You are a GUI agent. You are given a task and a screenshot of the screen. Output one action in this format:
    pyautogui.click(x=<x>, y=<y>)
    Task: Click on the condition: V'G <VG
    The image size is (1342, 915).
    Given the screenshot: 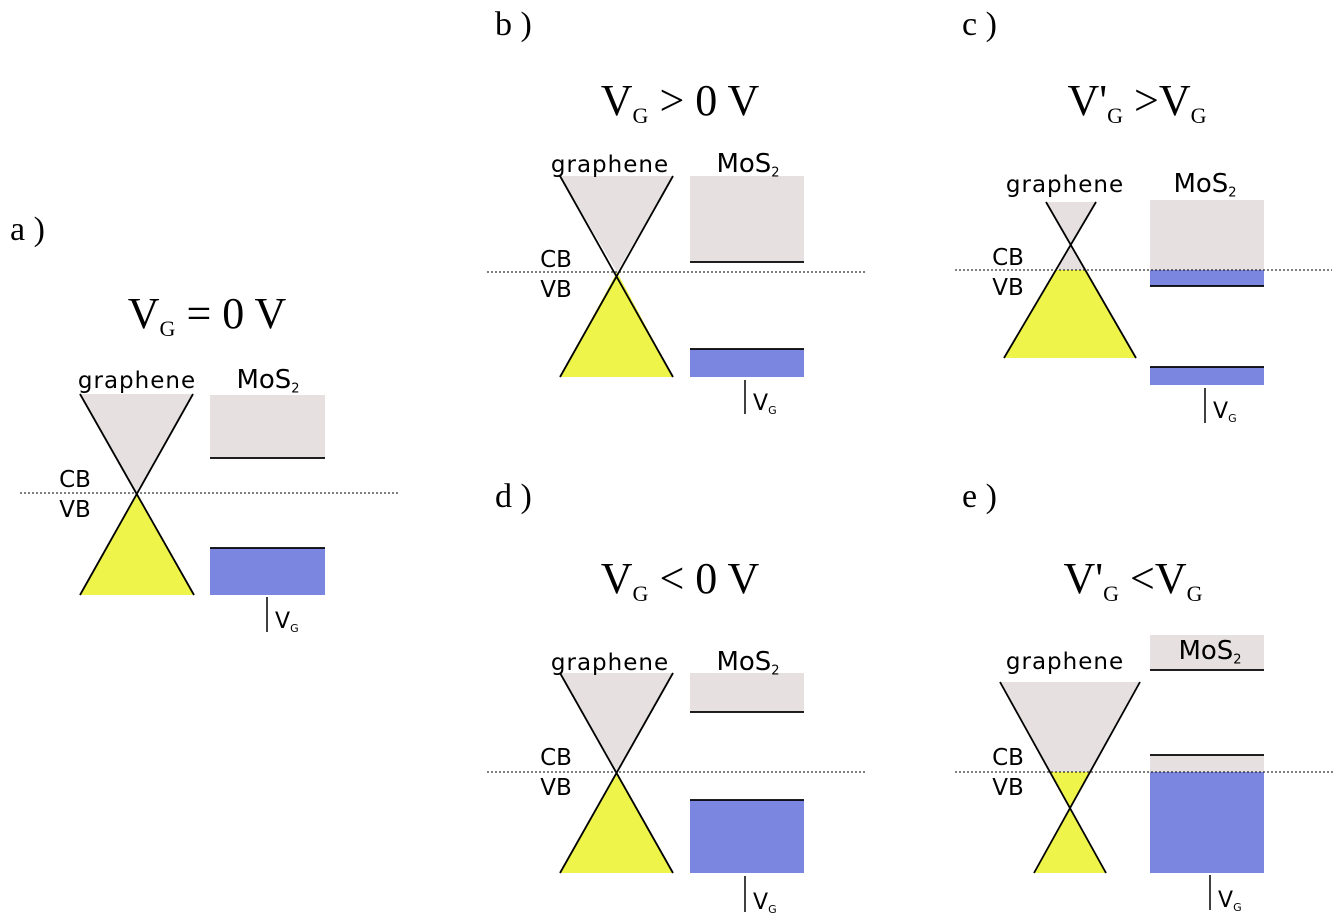 What is the action you would take?
    pyautogui.click(x=1132, y=580)
    